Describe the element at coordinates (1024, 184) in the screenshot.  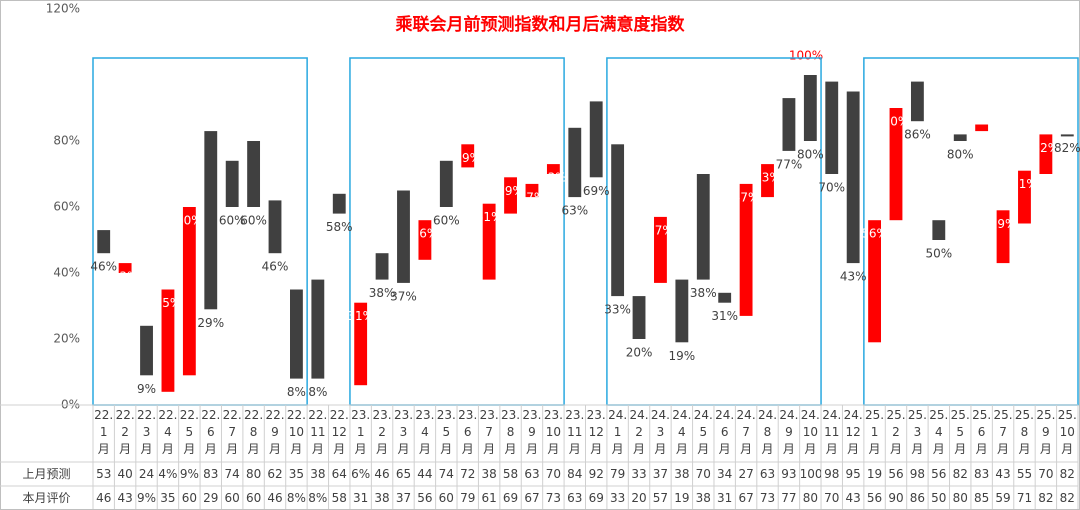
I see `data-label: 71%` at that location.